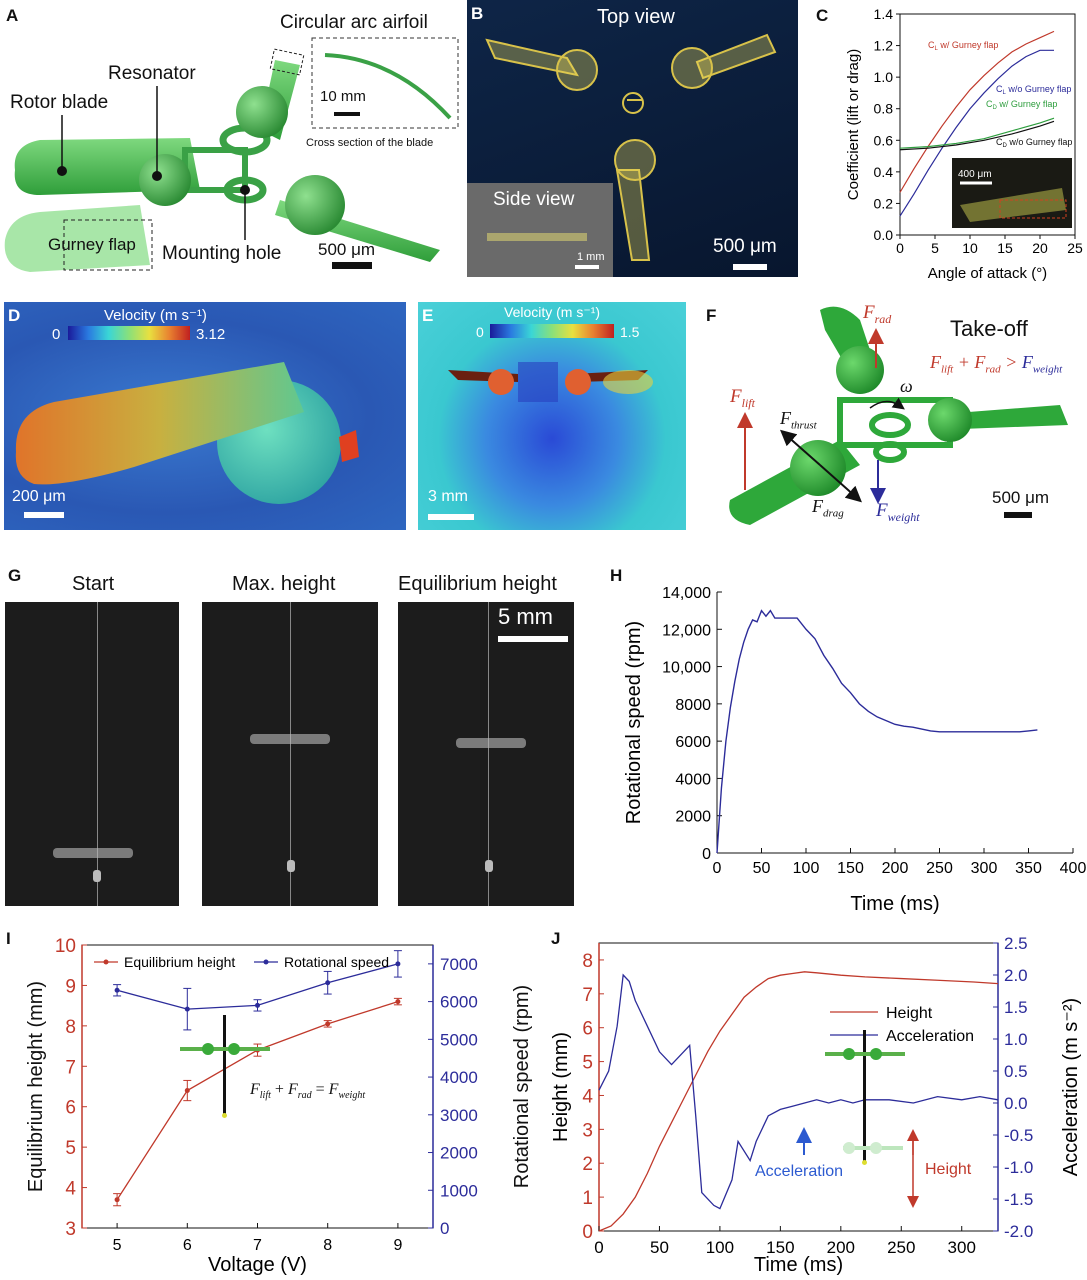 The width and height of the screenshot is (1087, 1280). Describe the element at coordinates (587, 1096) in the screenshot. I see `y-left-tick-label-j: 4` at that location.